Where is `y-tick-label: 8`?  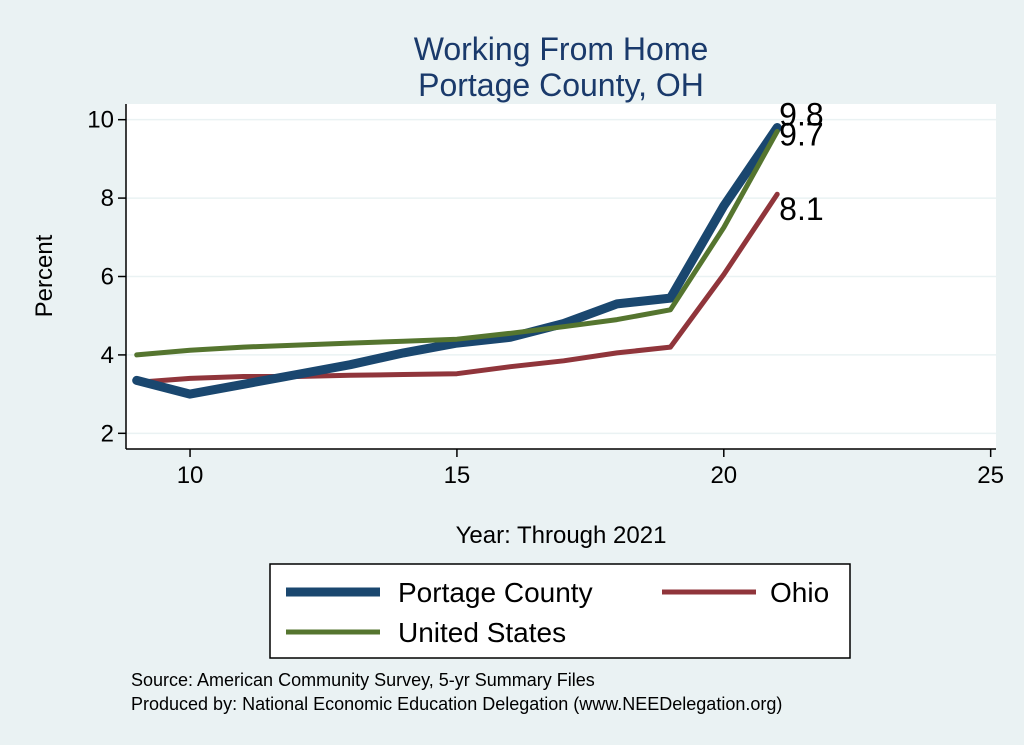 y-tick-label: 8 is located at coordinates (107, 198).